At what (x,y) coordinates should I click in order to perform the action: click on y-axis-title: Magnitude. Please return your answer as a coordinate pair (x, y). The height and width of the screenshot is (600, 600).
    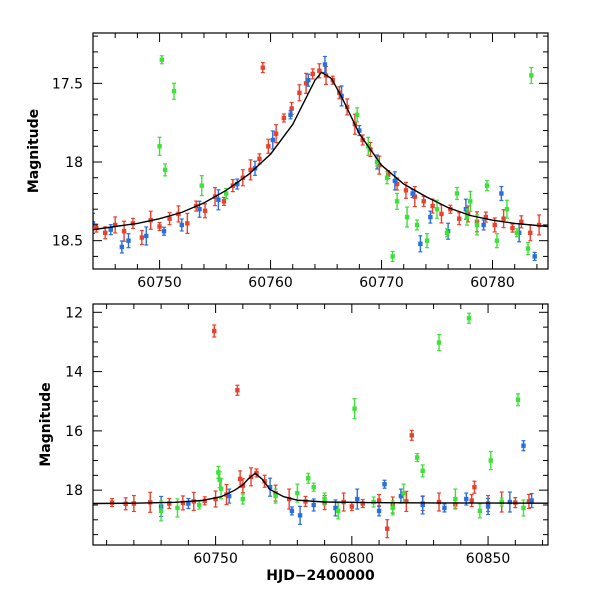
    Looking at the image, I should click on (46, 424).